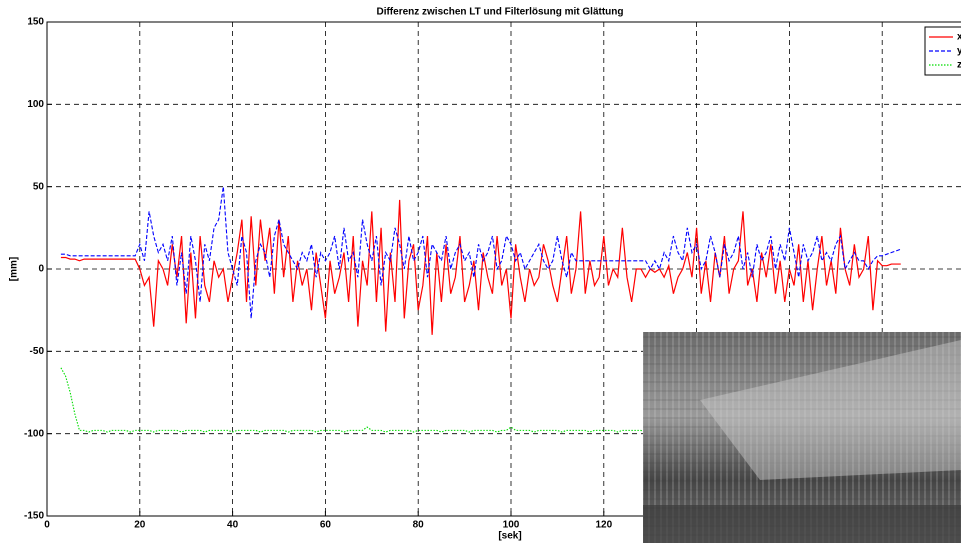 The image size is (961, 543). What do you see at coordinates (41, 269) in the screenshot?
I see `y-tick-label: 0` at bounding box center [41, 269].